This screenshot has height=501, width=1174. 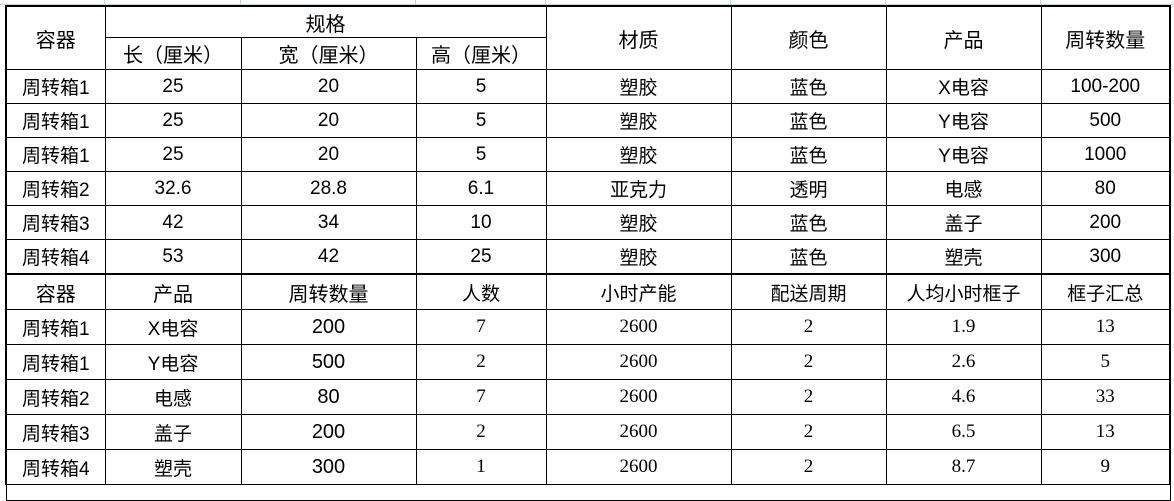 What do you see at coordinates (328, 256) in the screenshot?
I see `cell-width: 42` at bounding box center [328, 256].